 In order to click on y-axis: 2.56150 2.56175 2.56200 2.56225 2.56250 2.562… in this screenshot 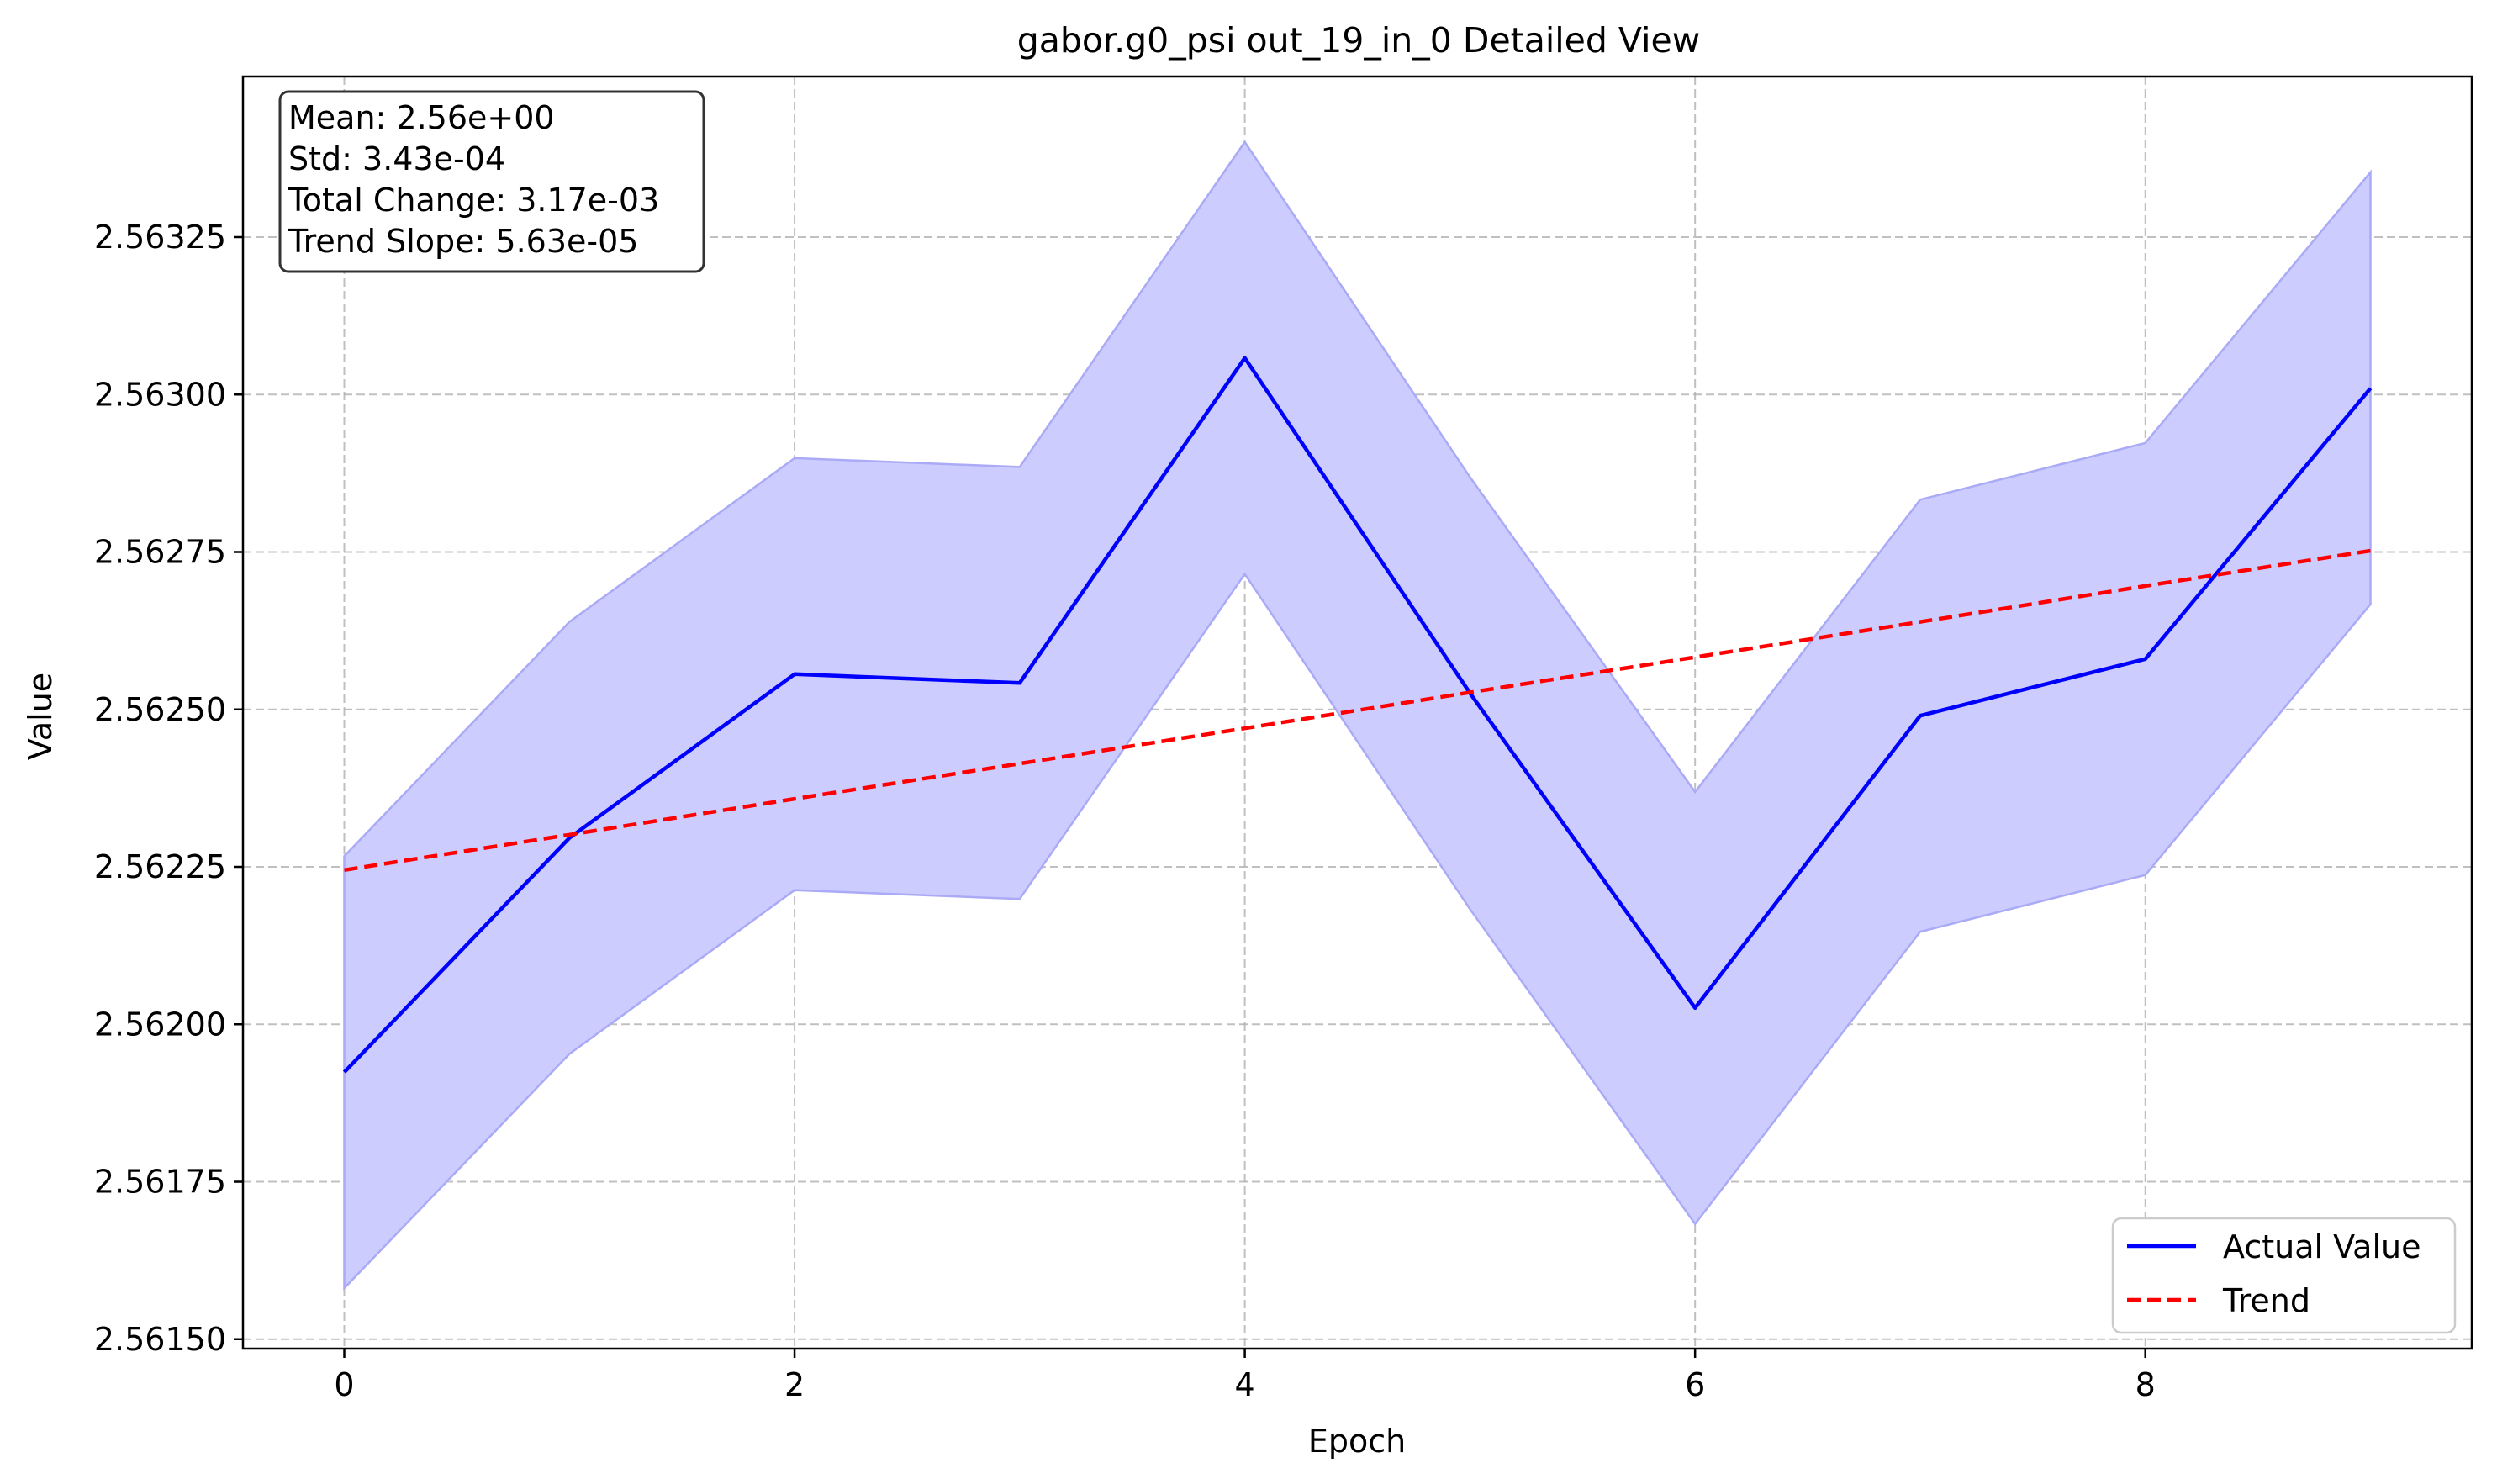, I will do `click(168, 788)`.